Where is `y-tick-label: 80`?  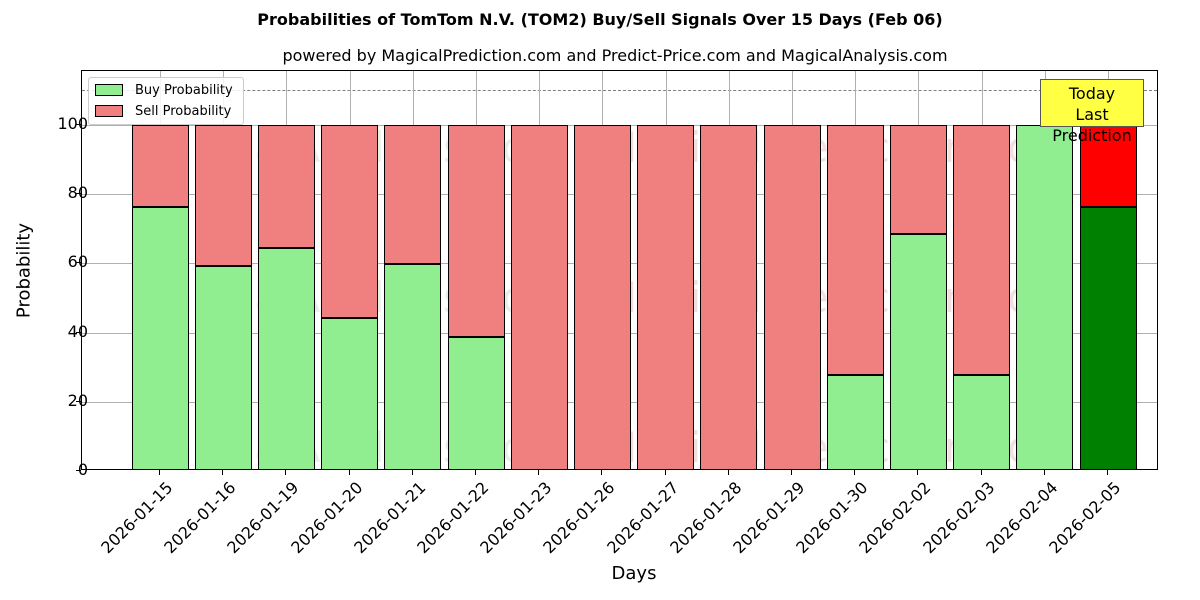 y-tick-label: 80 is located at coordinates (77, 193).